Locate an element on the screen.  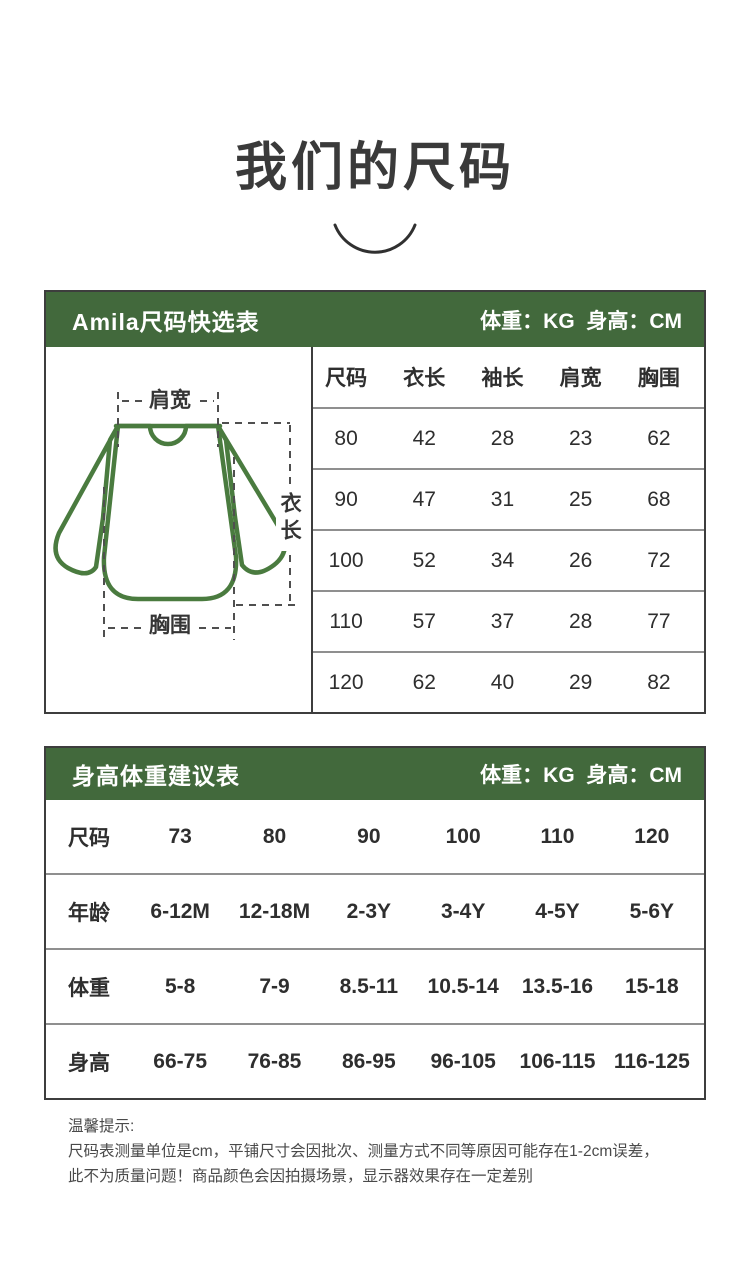
row-label: 体重 is located at coordinates (92, 987).